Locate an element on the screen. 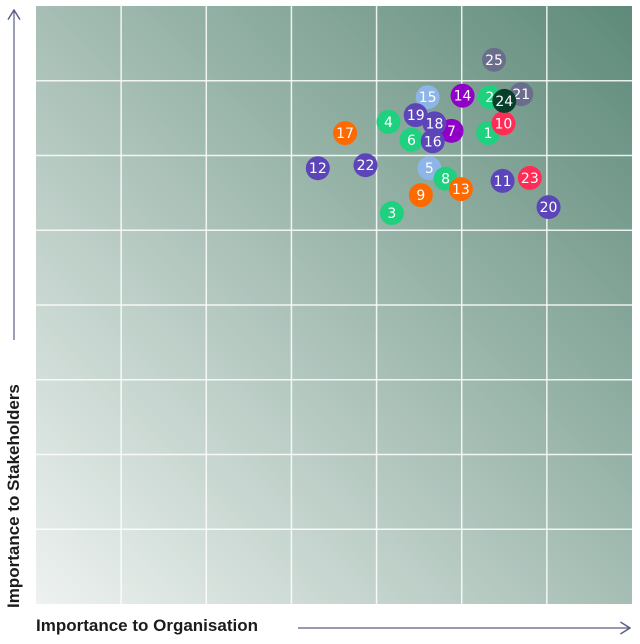 The width and height of the screenshot is (640, 644). data-point-6: 6 is located at coordinates (411, 139).